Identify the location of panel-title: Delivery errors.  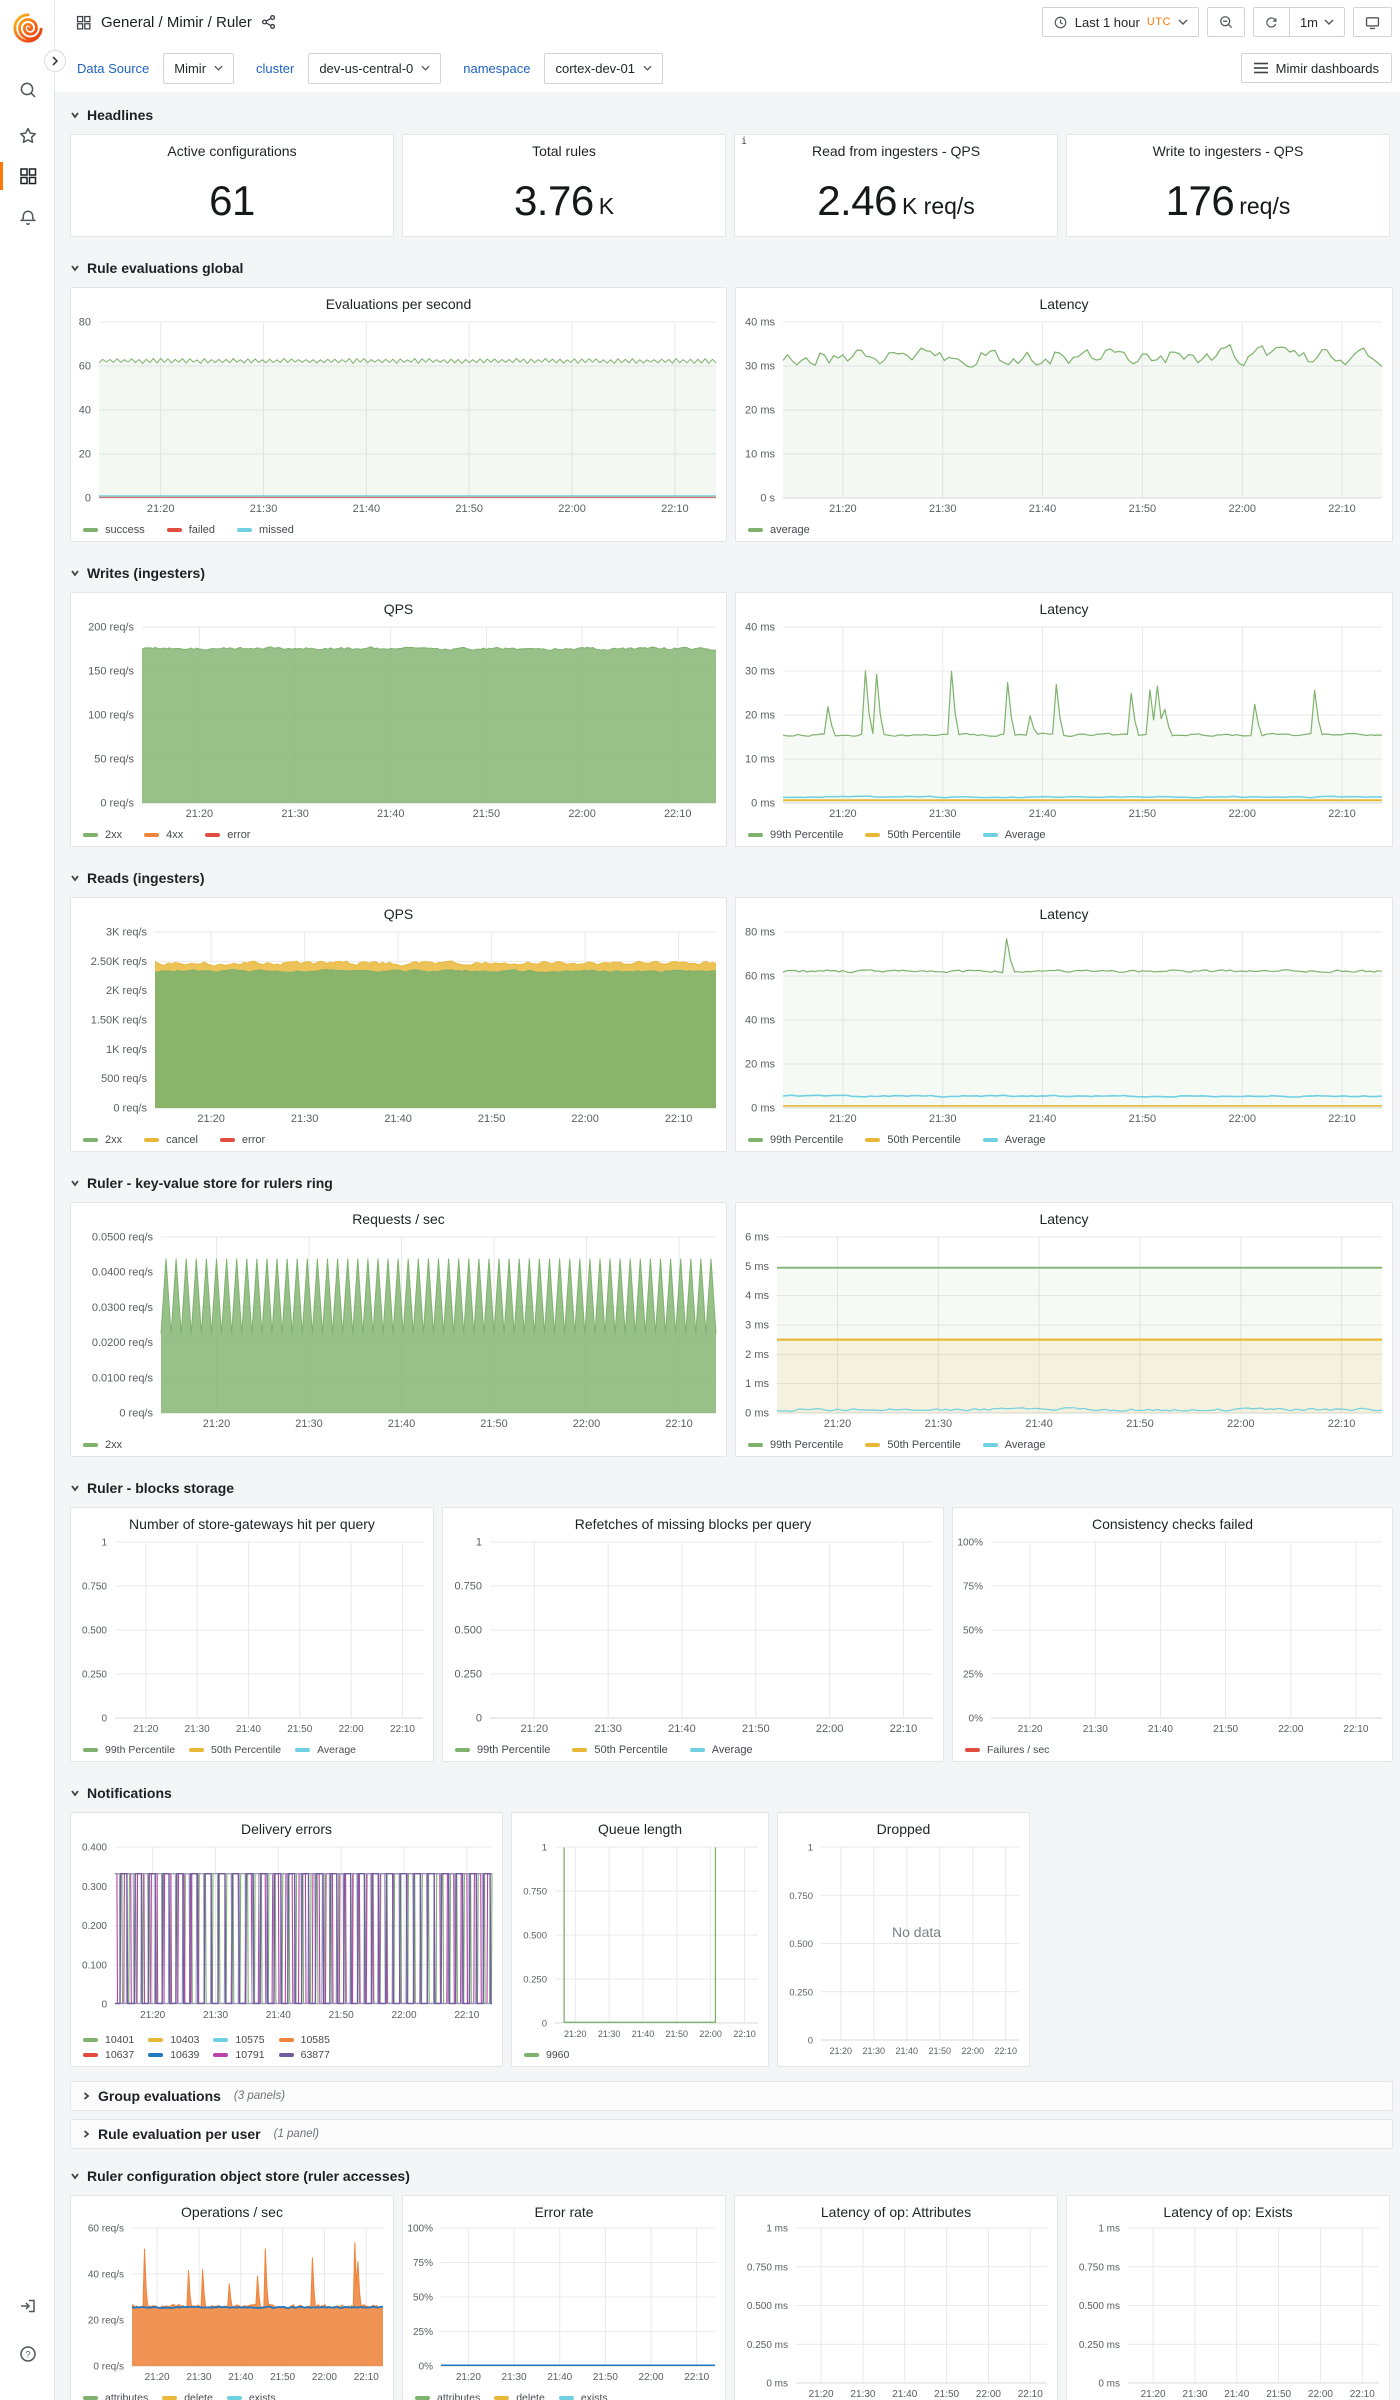
(286, 1829).